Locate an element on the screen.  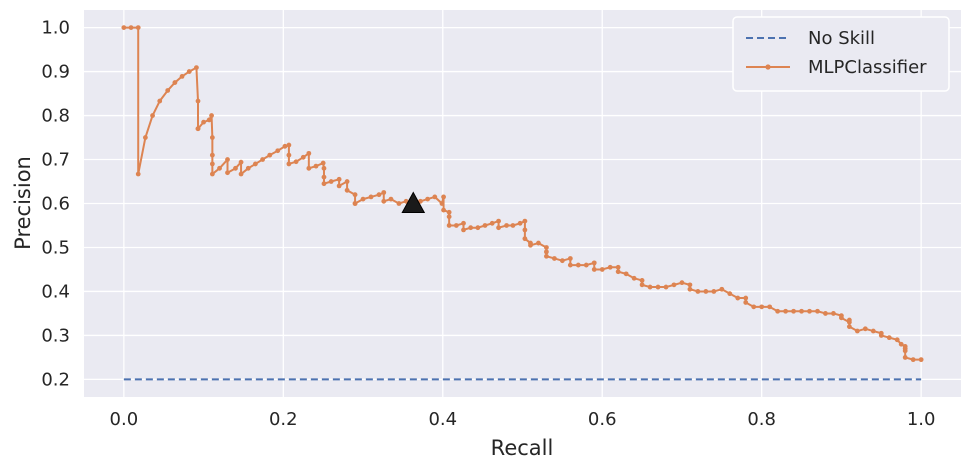
legend-mlp-label: MLPClassifier is located at coordinates (867, 67).